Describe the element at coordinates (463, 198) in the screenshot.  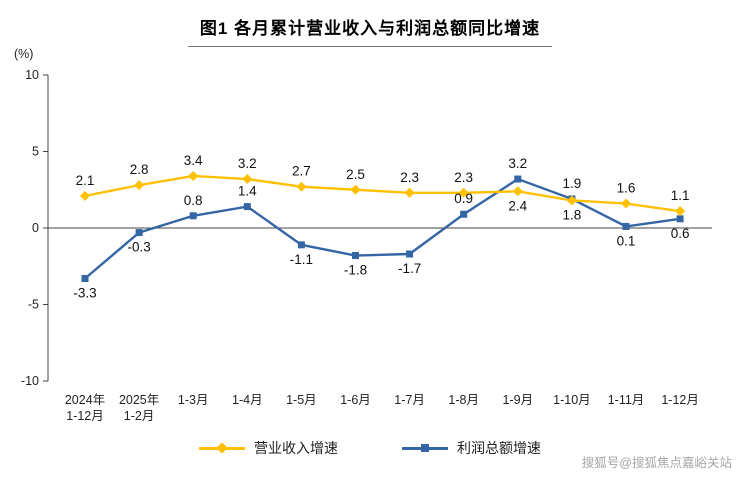
I see `svg-text: 0.9` at that location.